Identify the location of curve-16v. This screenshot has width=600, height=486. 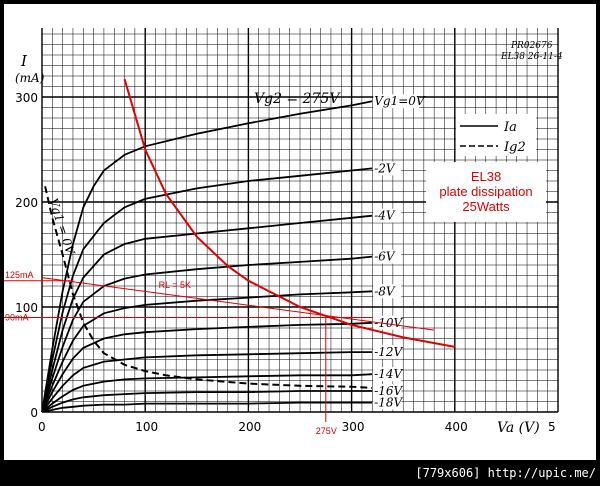
(207, 401).